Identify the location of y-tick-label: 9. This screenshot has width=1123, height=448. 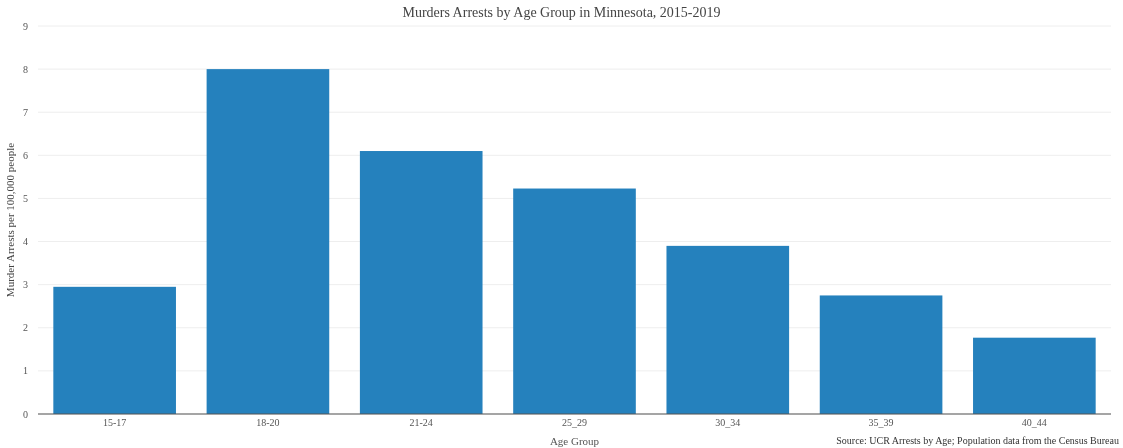
(25, 26).